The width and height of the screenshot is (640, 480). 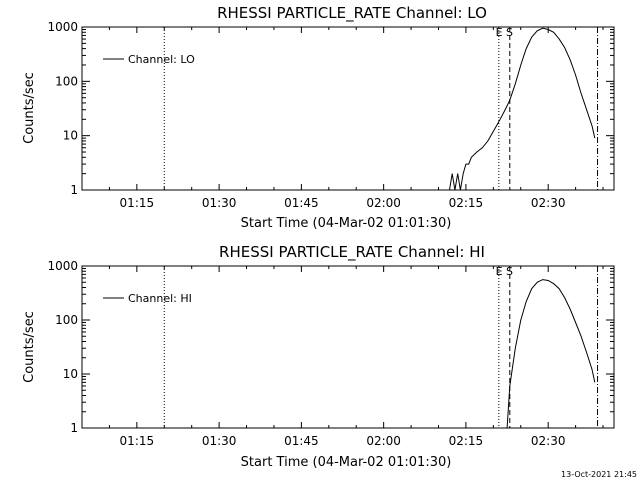 What do you see at coordinates (352, 13) in the screenshot?
I see `title-lo: RHESSI PARTICLE_RATE Channel: LO` at bounding box center [352, 13].